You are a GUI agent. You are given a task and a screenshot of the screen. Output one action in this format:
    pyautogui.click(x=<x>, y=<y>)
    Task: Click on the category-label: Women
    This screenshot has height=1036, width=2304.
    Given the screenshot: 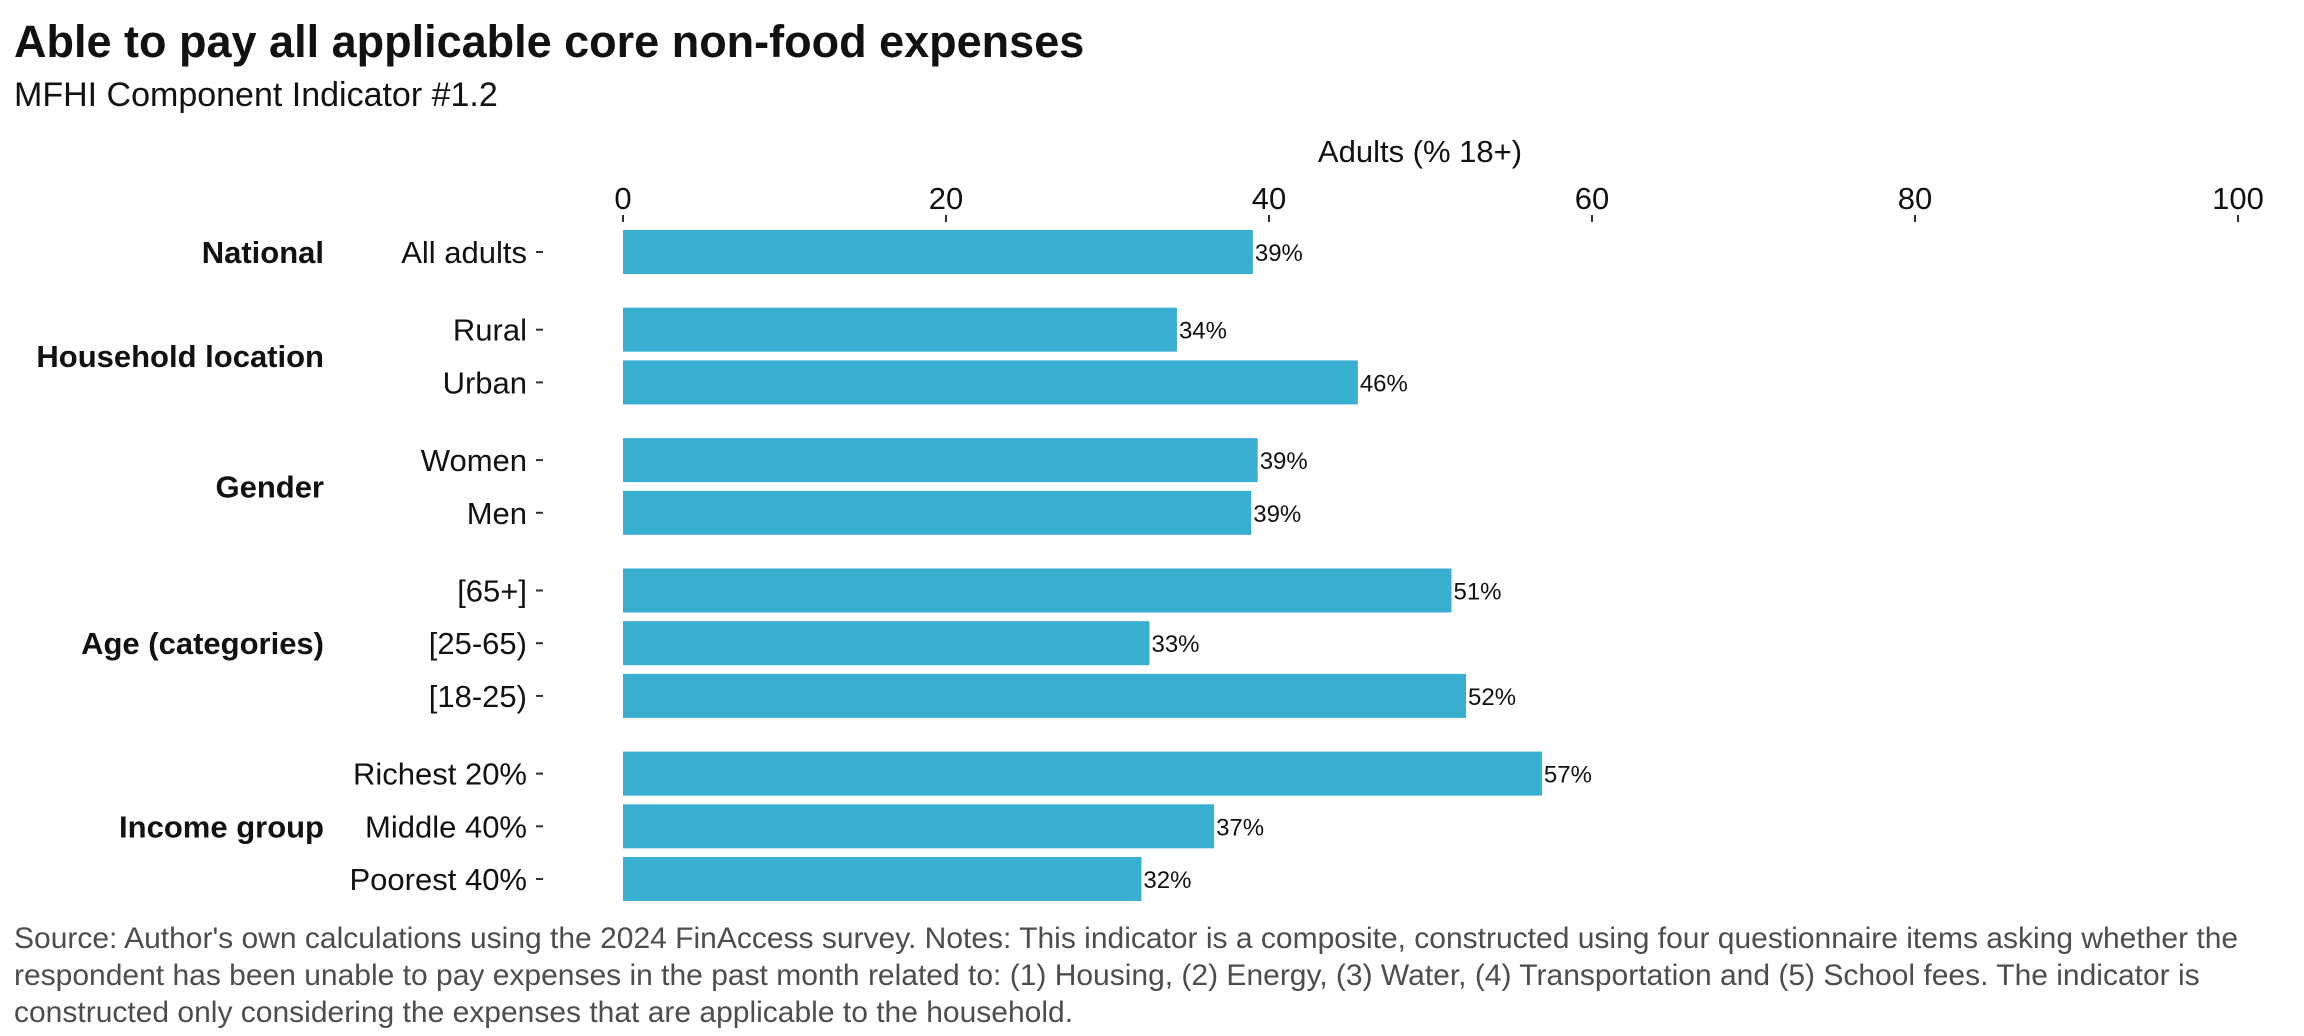 What is the action you would take?
    pyautogui.click(x=474, y=460)
    